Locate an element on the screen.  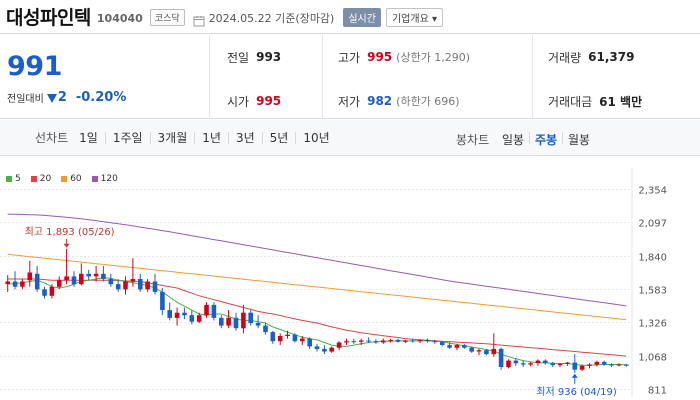
realtime-button: 실시간 is located at coordinates (362, 17).